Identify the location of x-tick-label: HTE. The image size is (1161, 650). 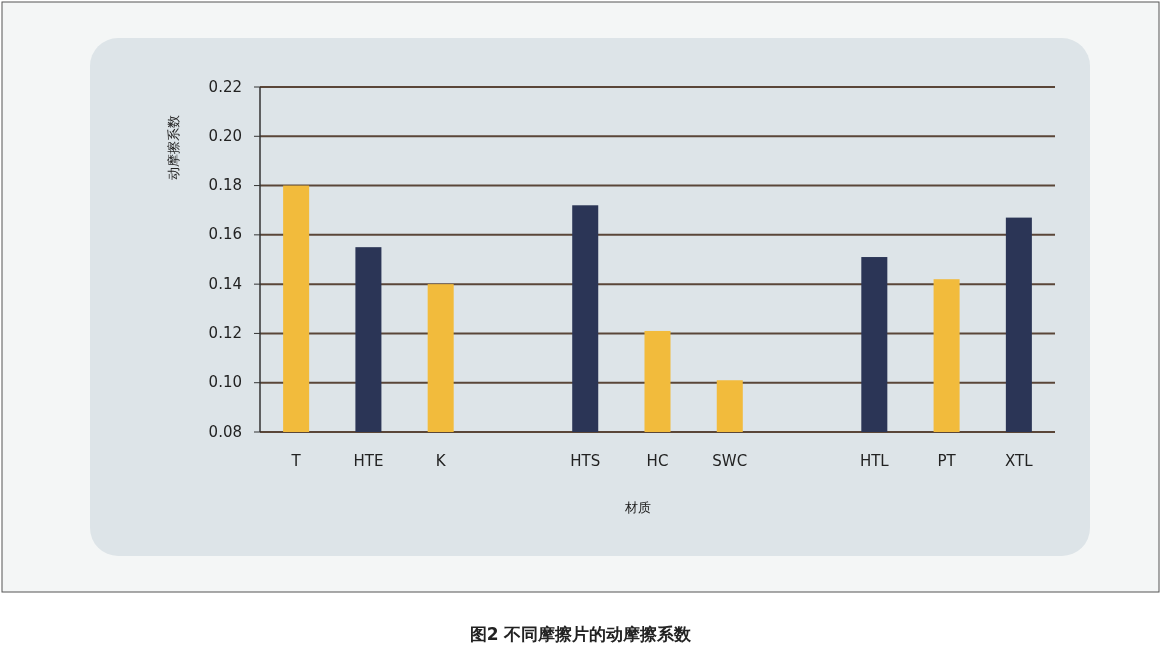
(368, 461).